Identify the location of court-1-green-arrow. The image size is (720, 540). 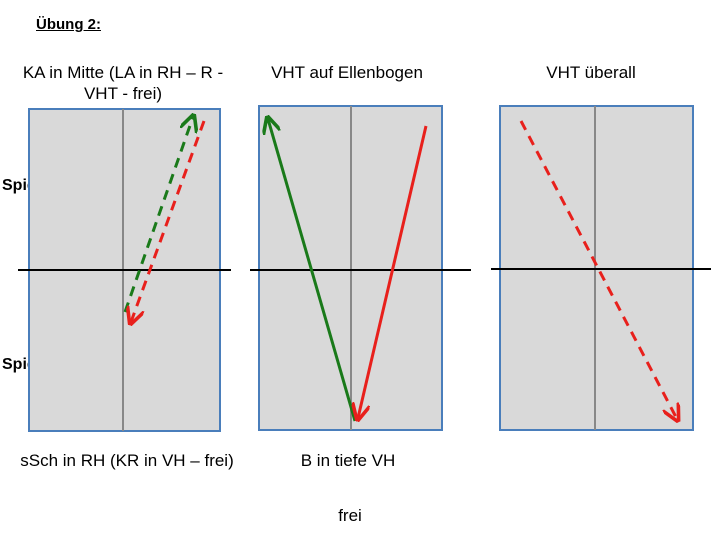
(158, 215).